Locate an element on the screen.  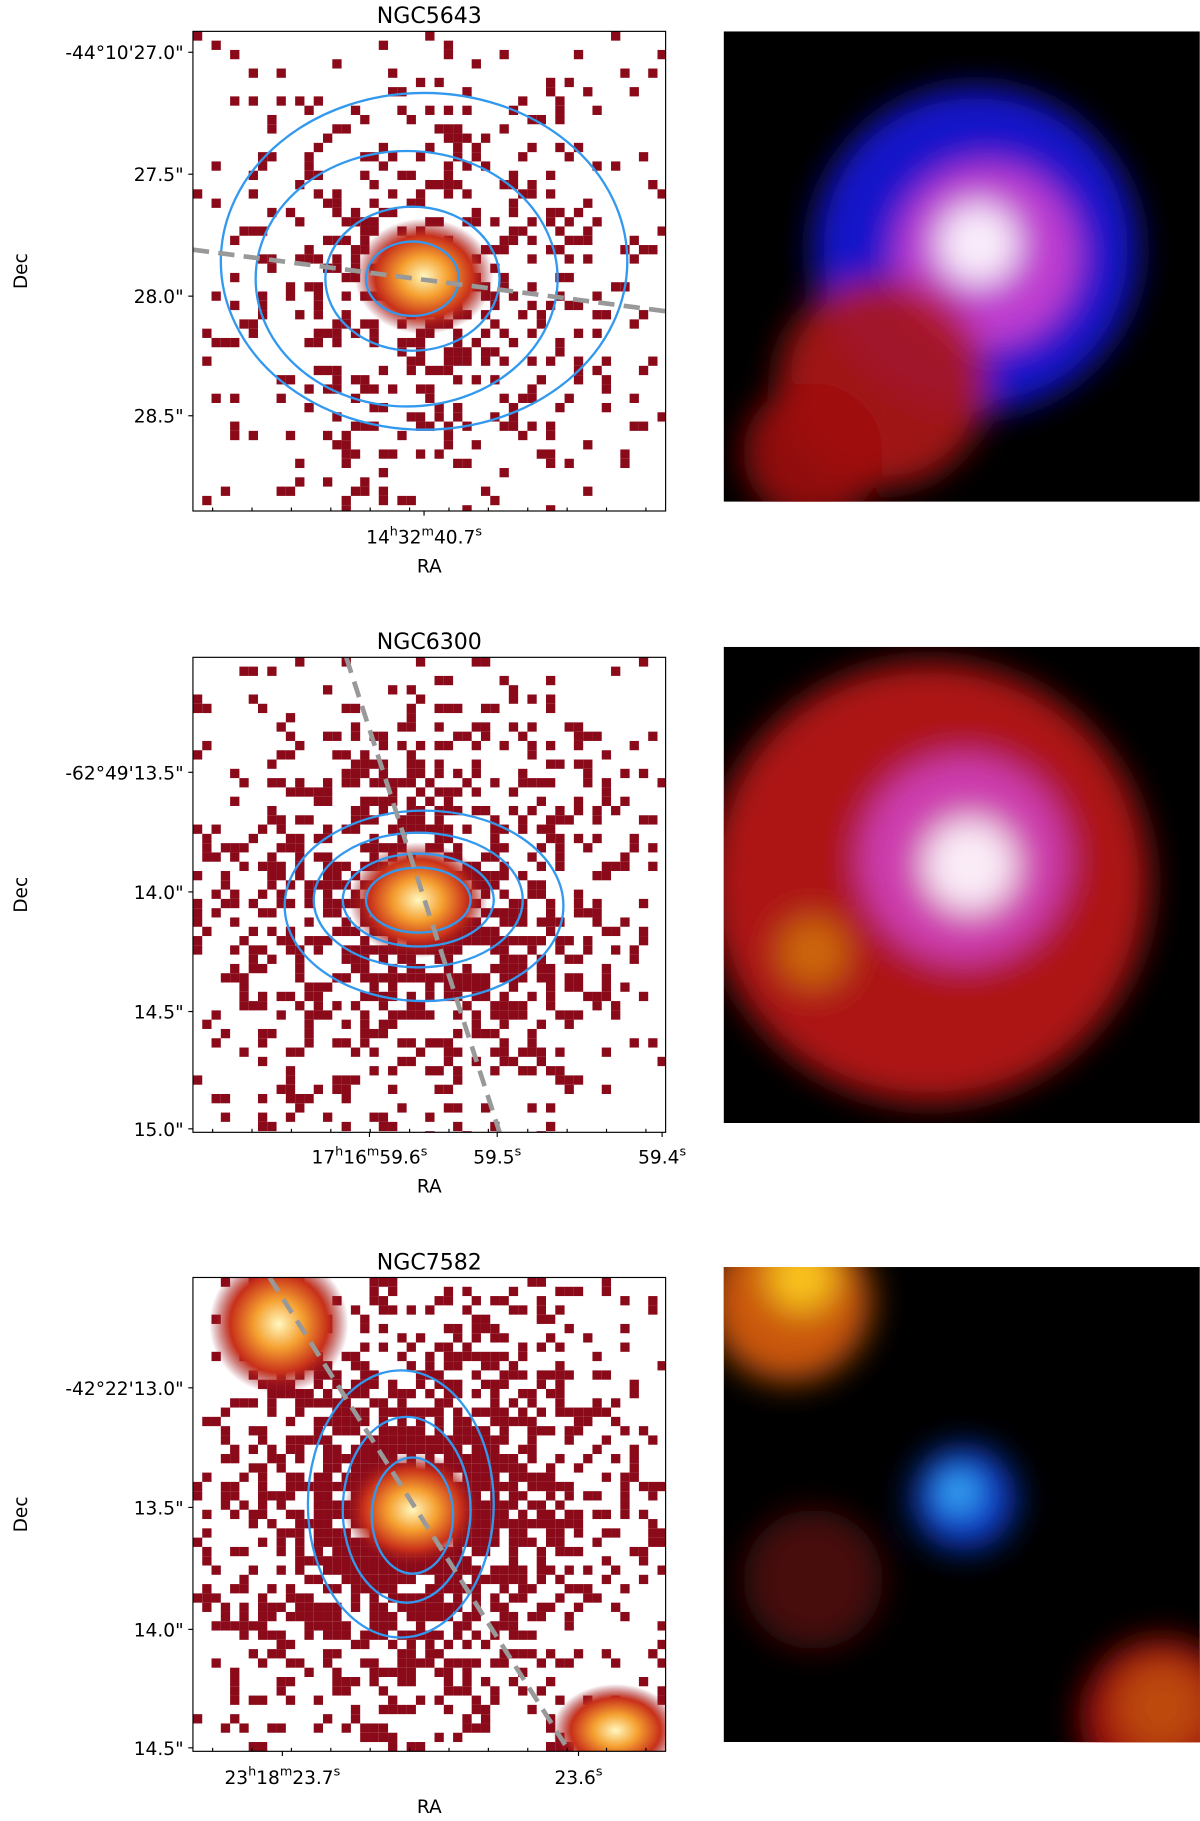
rgb-blob is located at coordinates (813, 952).